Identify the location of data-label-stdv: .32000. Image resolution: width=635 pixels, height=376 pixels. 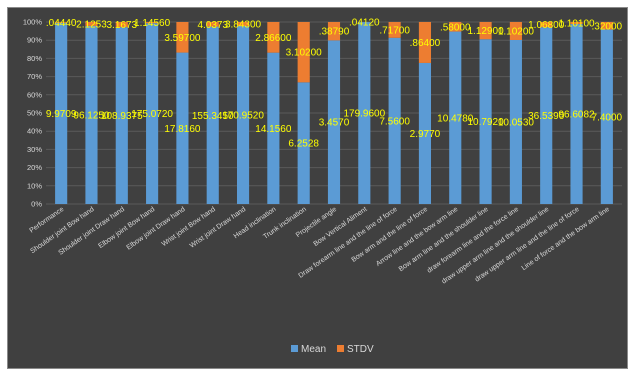
(607, 26).